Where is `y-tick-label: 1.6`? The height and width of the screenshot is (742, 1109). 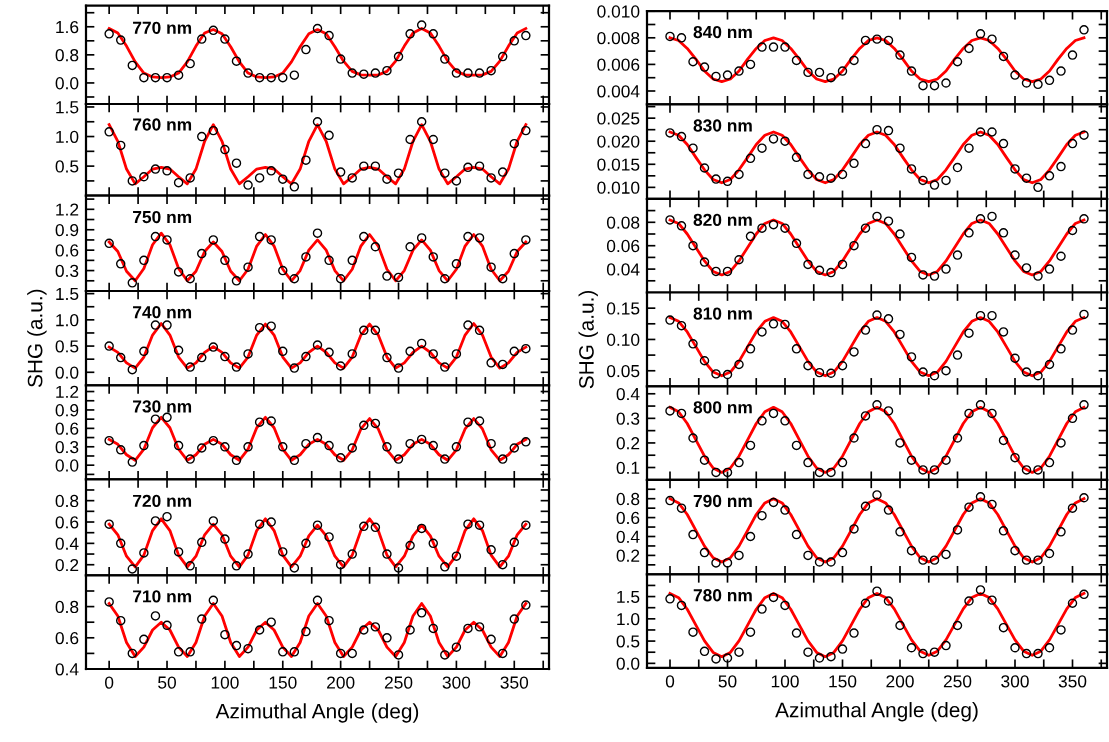 y-tick-label: 1.6 is located at coordinates (67, 27).